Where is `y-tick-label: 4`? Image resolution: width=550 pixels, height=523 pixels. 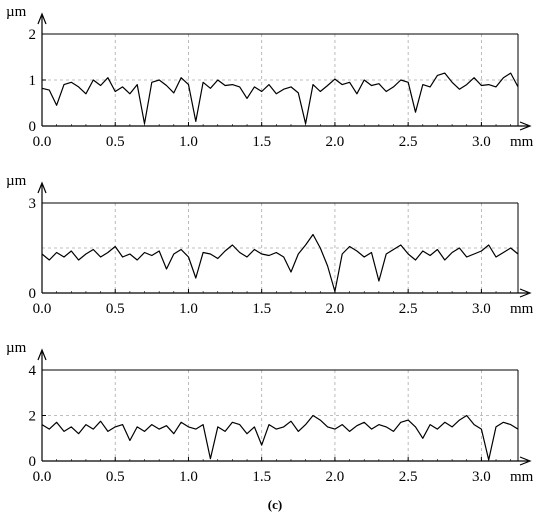
y-tick-label: 4 is located at coordinates (33, 371).